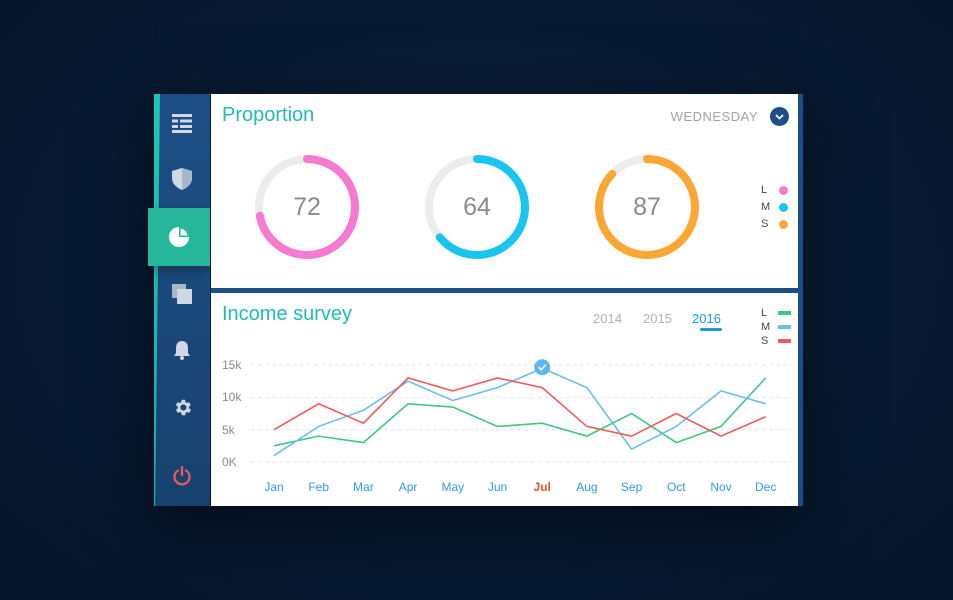  Describe the element at coordinates (497, 487) in the screenshot. I see `x-tick-label: Jun` at that location.